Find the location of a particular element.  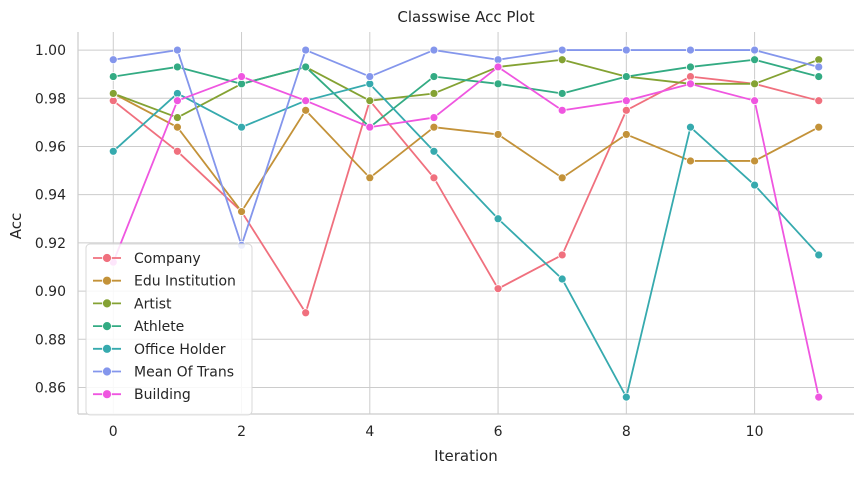

y-tick-label: 0.98 is located at coordinates (50, 99).